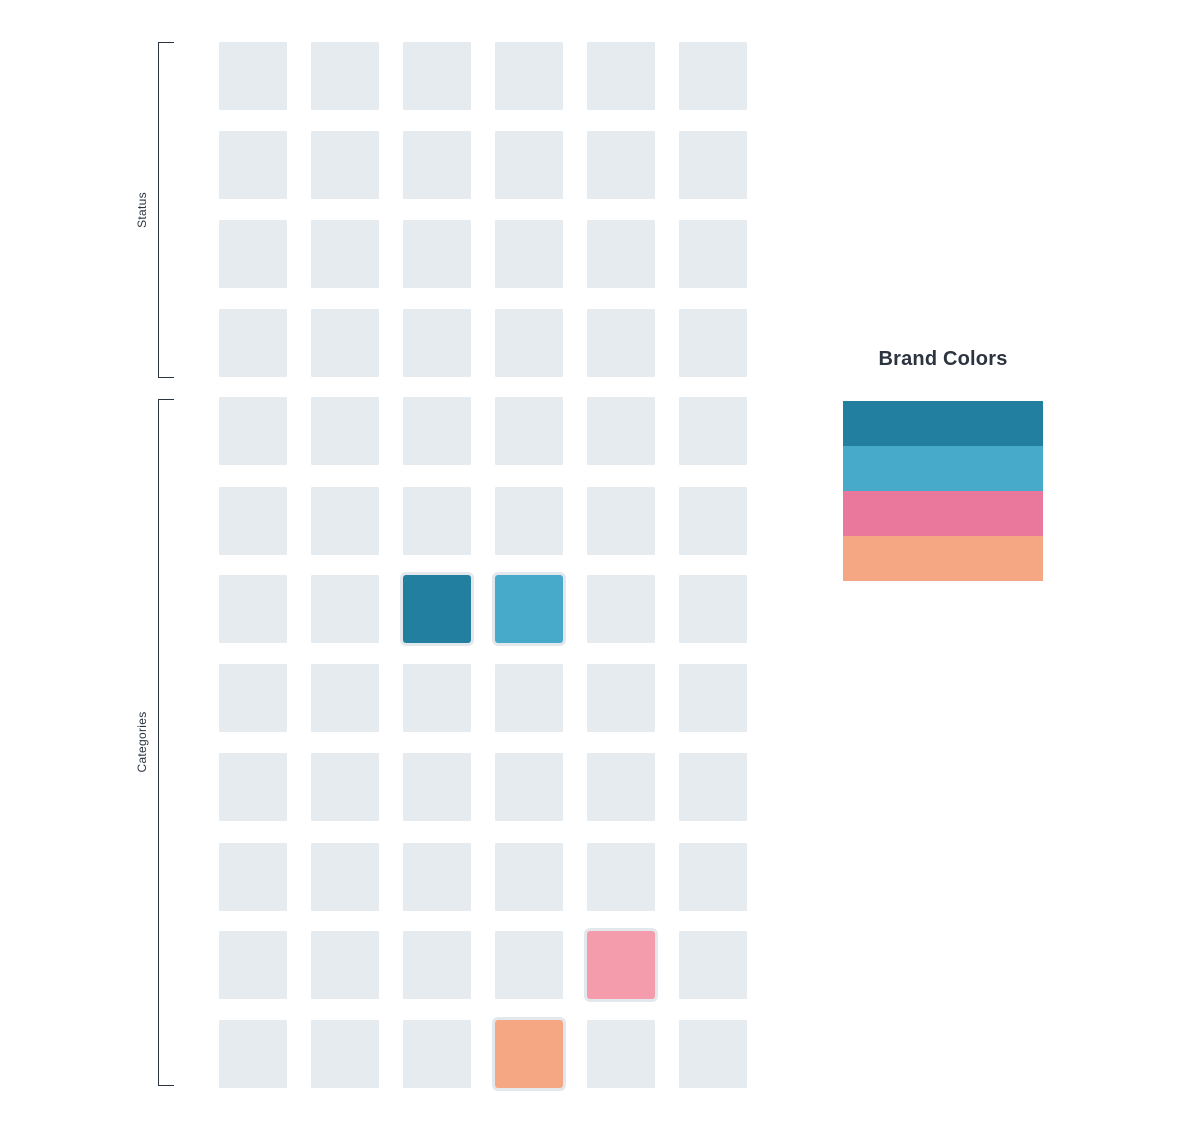 The height and width of the screenshot is (1144, 1177). I want to click on brand-colors-title: Brand Colors, so click(943, 359).